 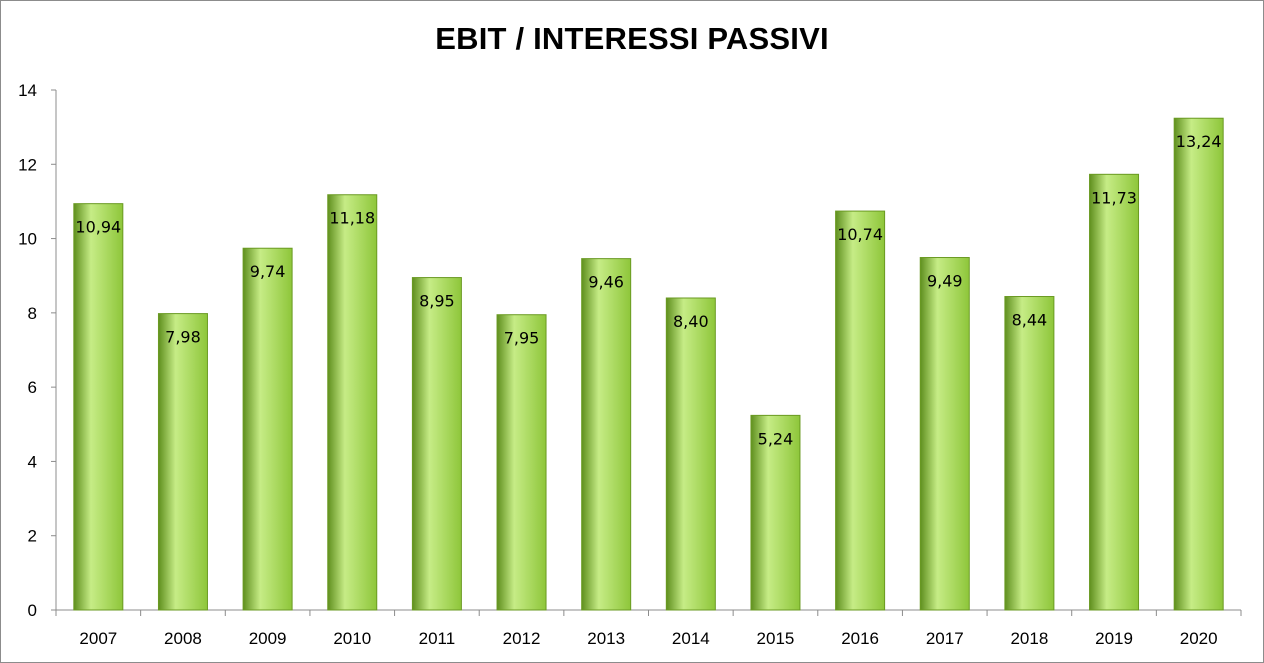 What do you see at coordinates (691, 638) in the screenshot?
I see `x-tick-label-2014: 2014` at bounding box center [691, 638].